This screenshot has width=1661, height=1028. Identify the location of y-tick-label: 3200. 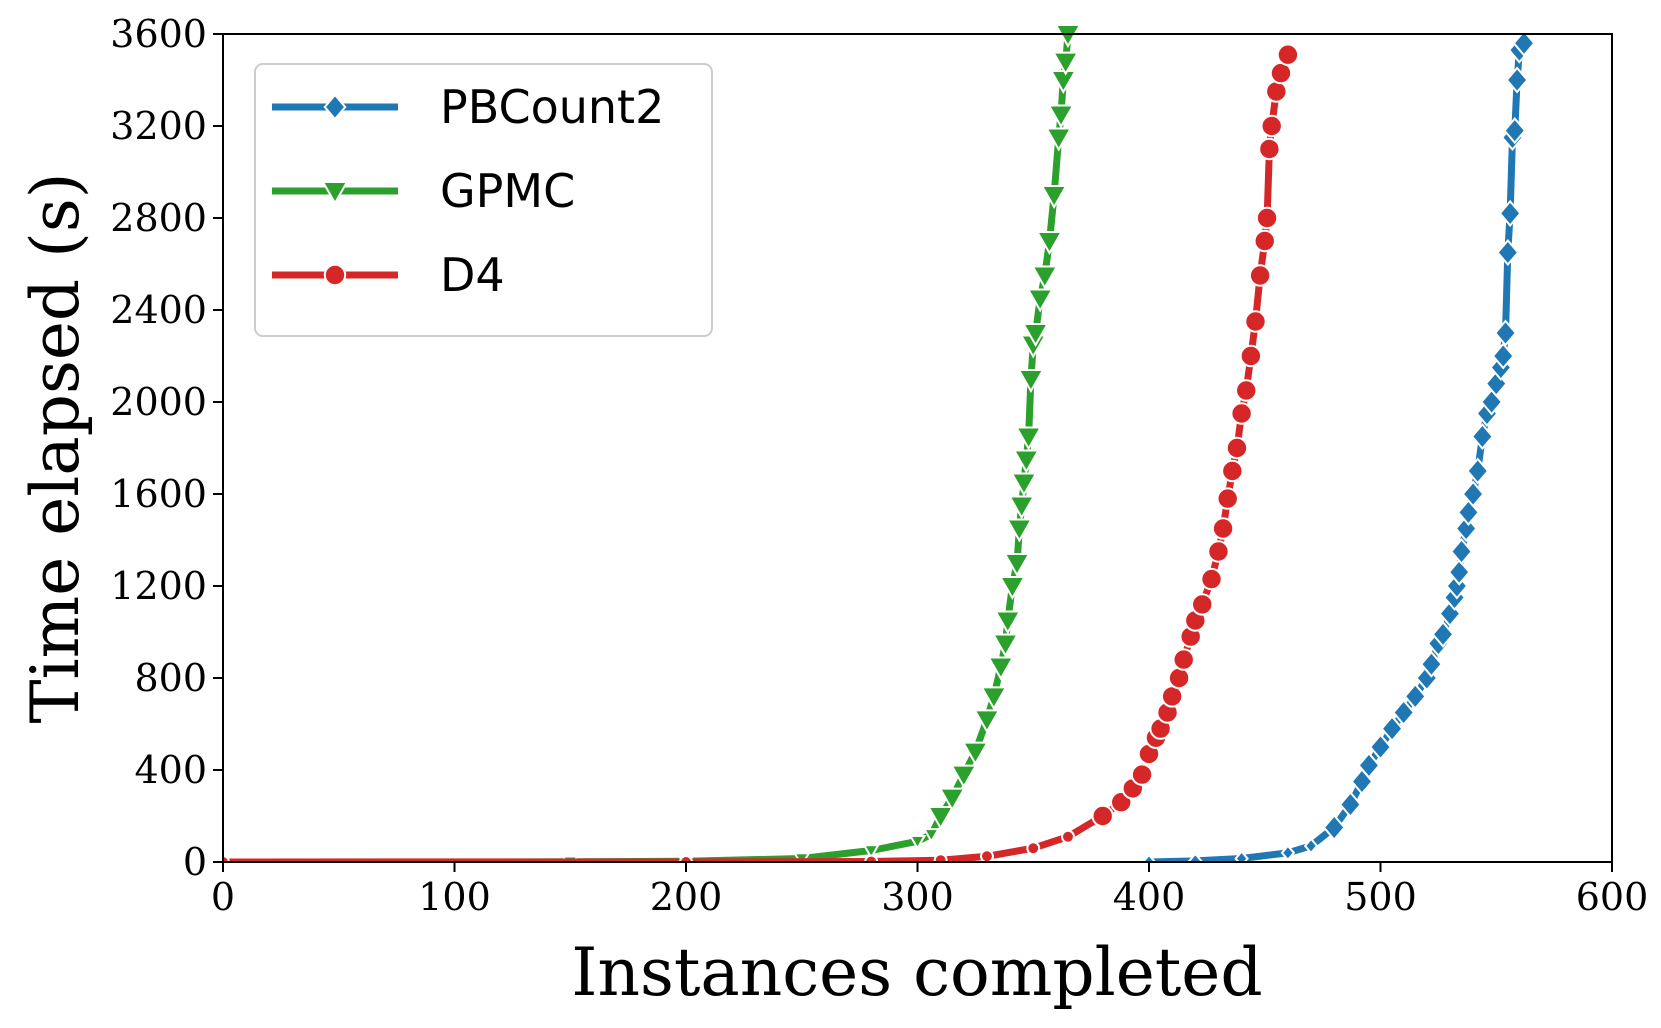
(158, 126).